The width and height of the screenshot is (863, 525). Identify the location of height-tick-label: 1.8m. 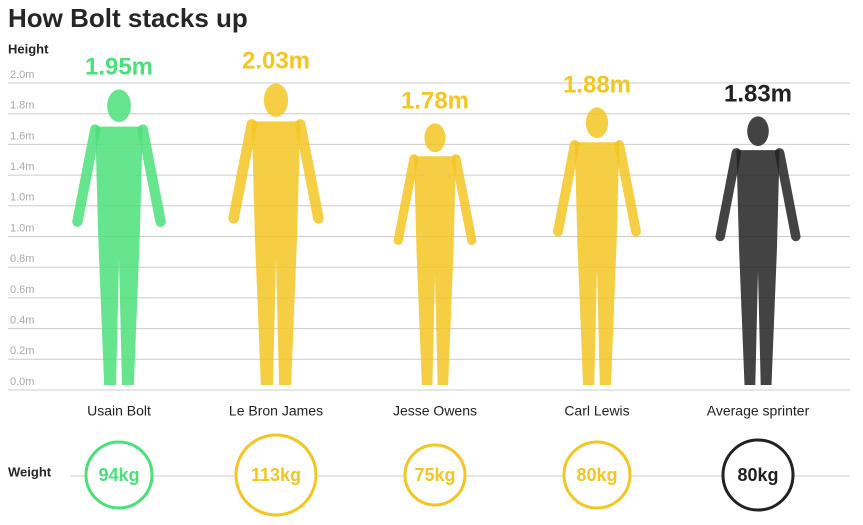
(22, 106).